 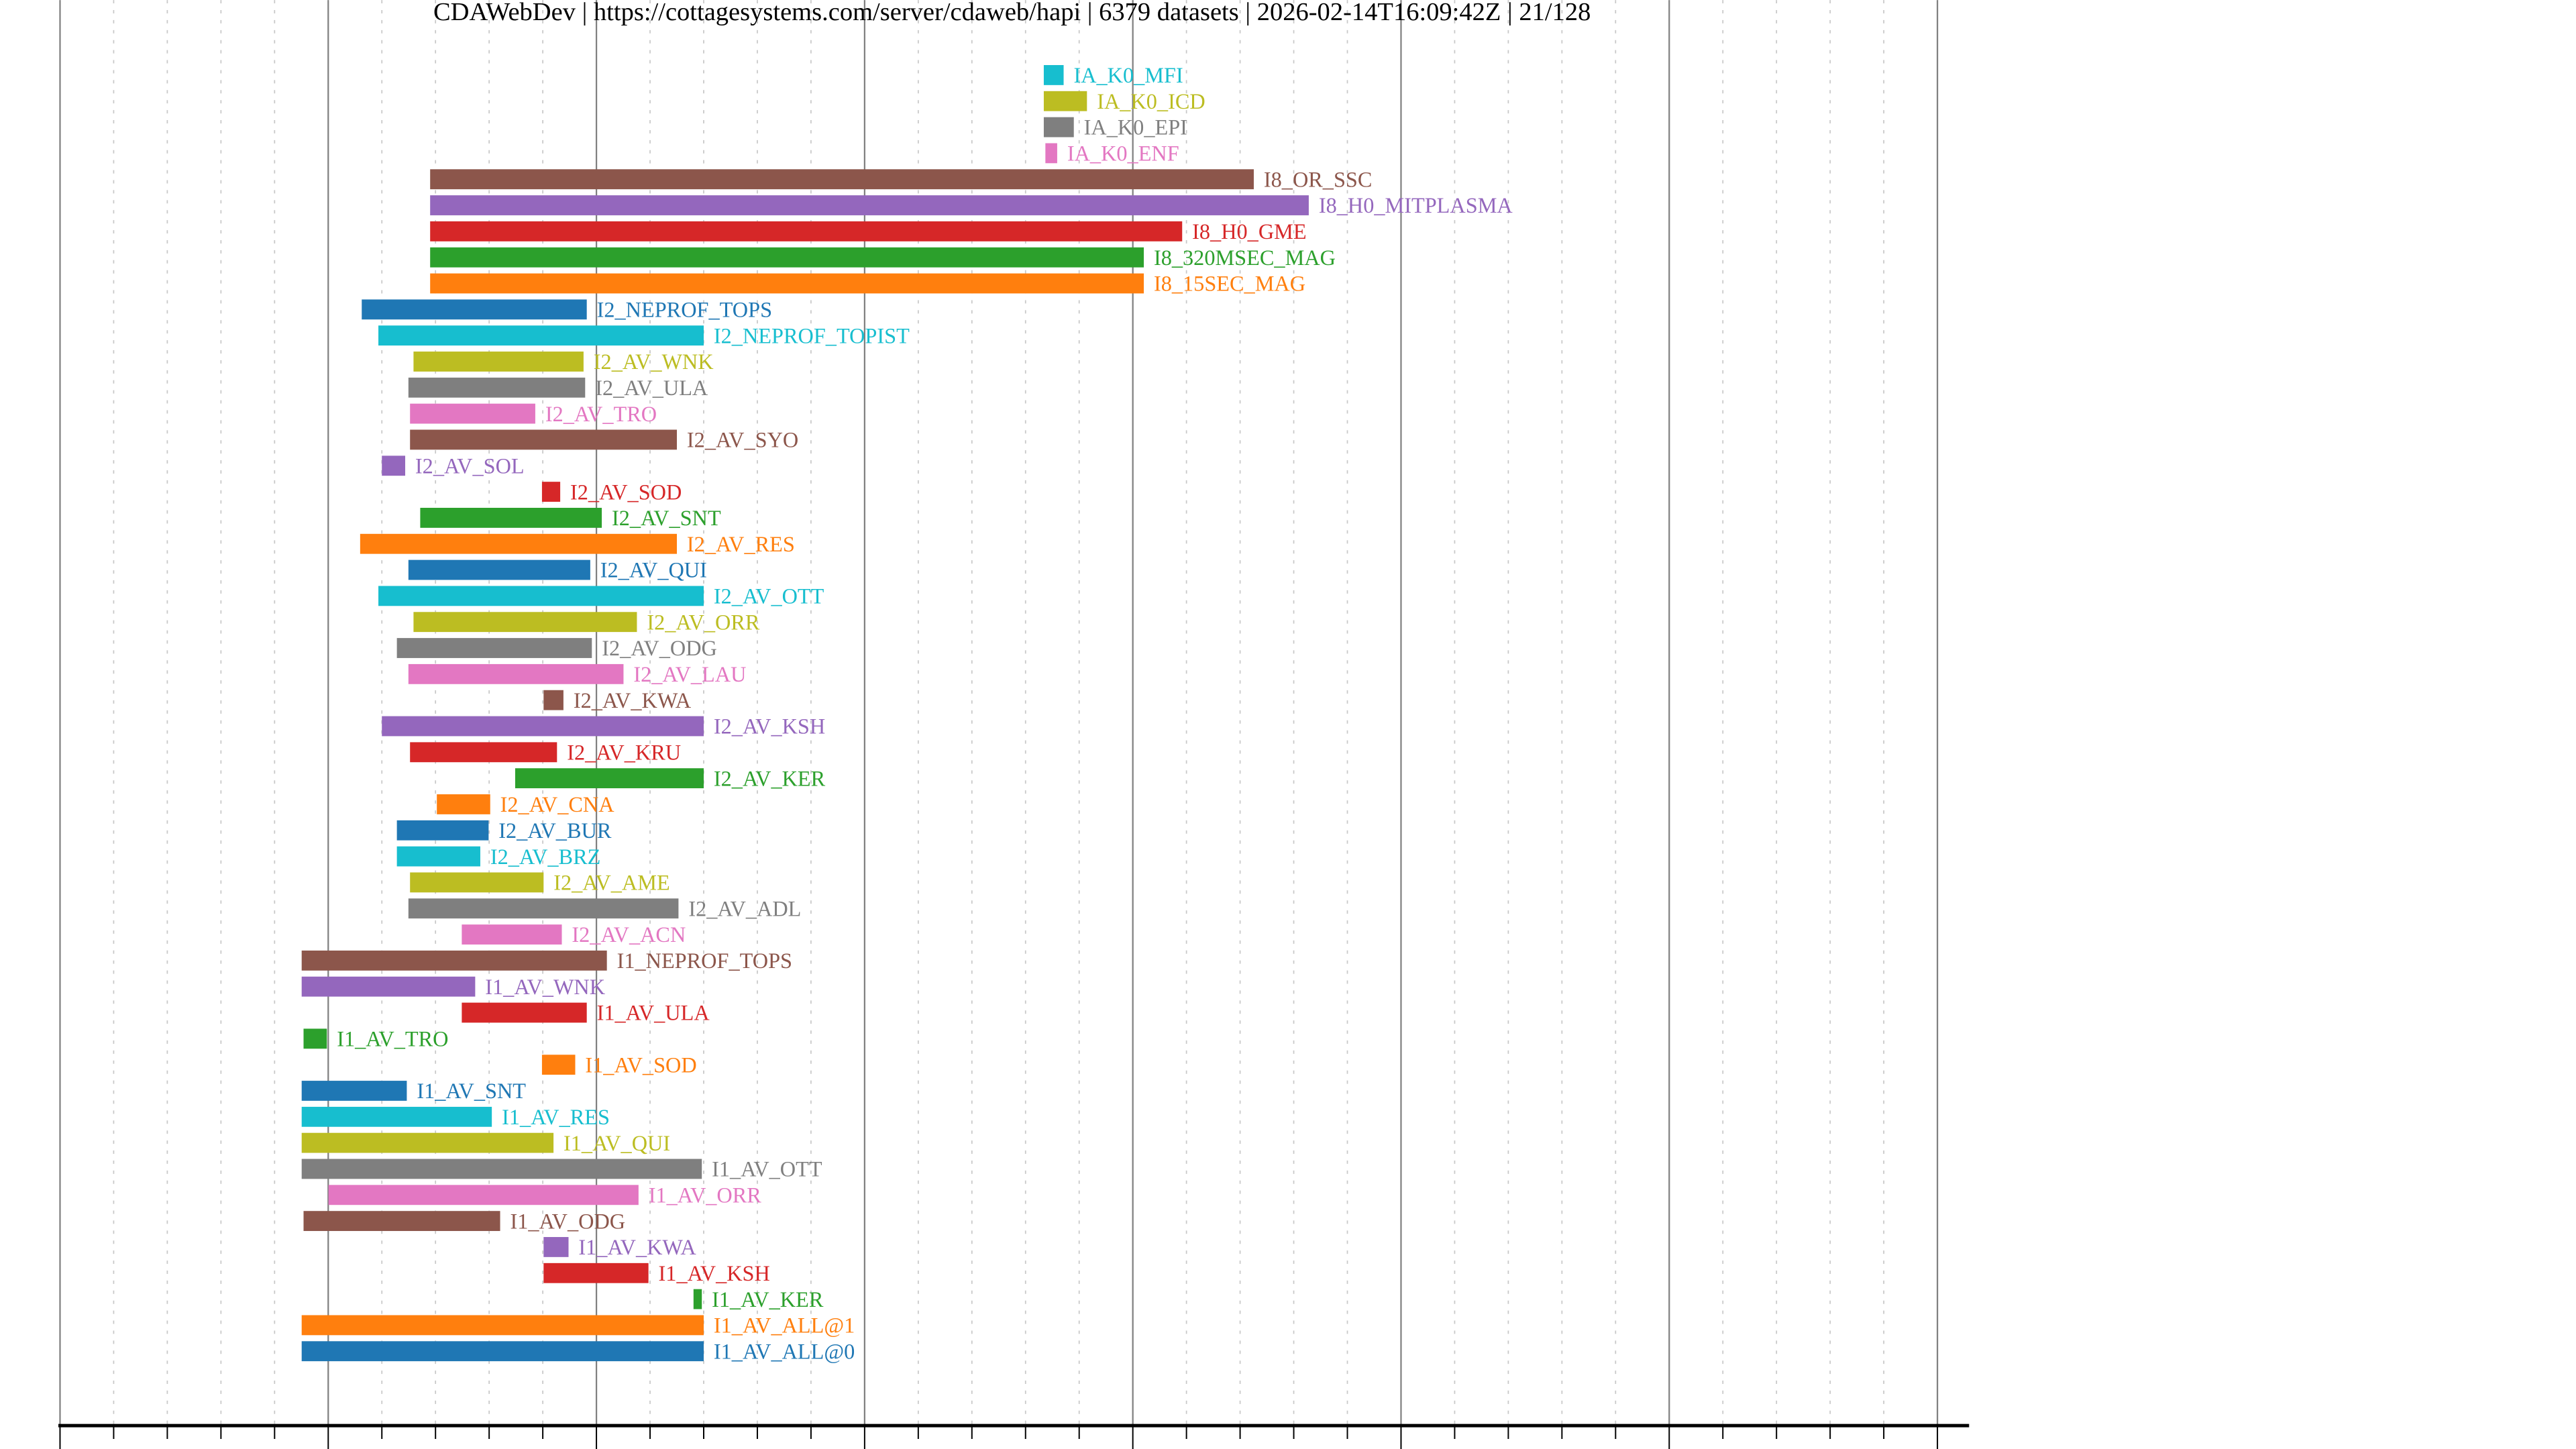 I want to click on bar-label: I2_AV_ODG, so click(x=659, y=648).